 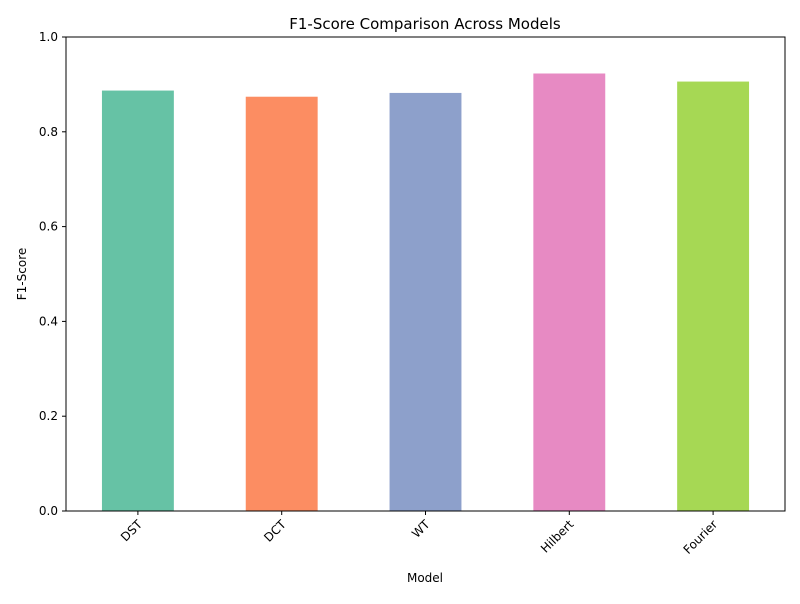 What do you see at coordinates (281, 303) in the screenshot?
I see `bar-dct` at bounding box center [281, 303].